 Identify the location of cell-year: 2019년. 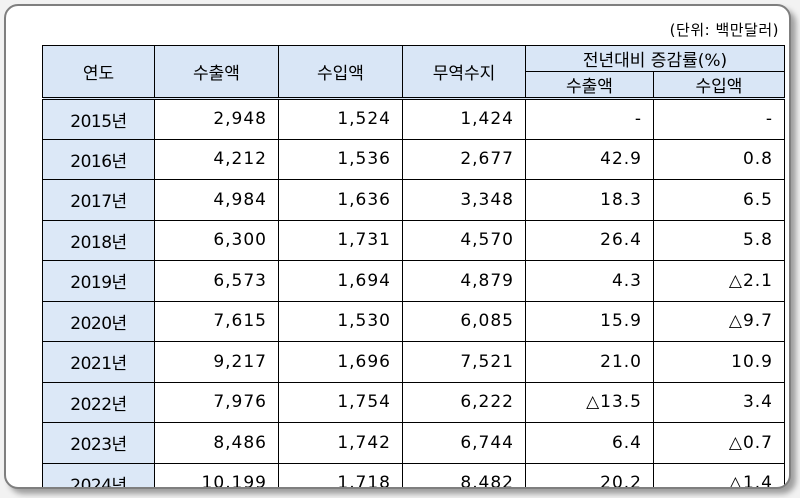
(98, 281).